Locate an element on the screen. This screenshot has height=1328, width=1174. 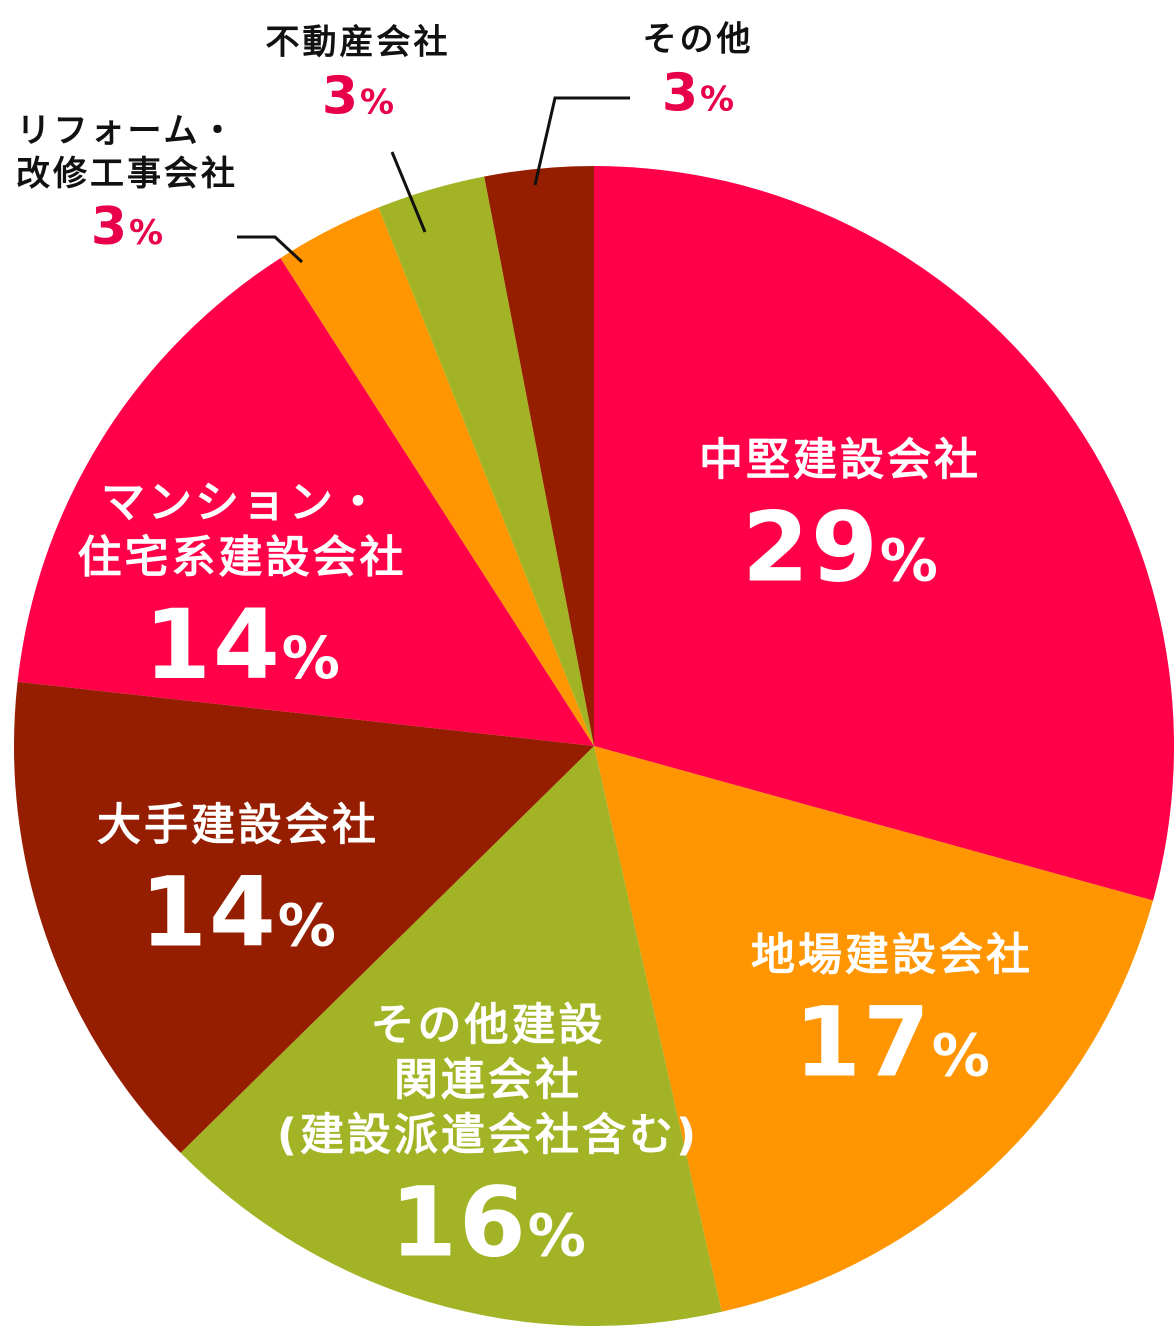
label-other-construction: その他建設 関連会社 (建設派遣会社含む) 16% is located at coordinates (488, 1140).